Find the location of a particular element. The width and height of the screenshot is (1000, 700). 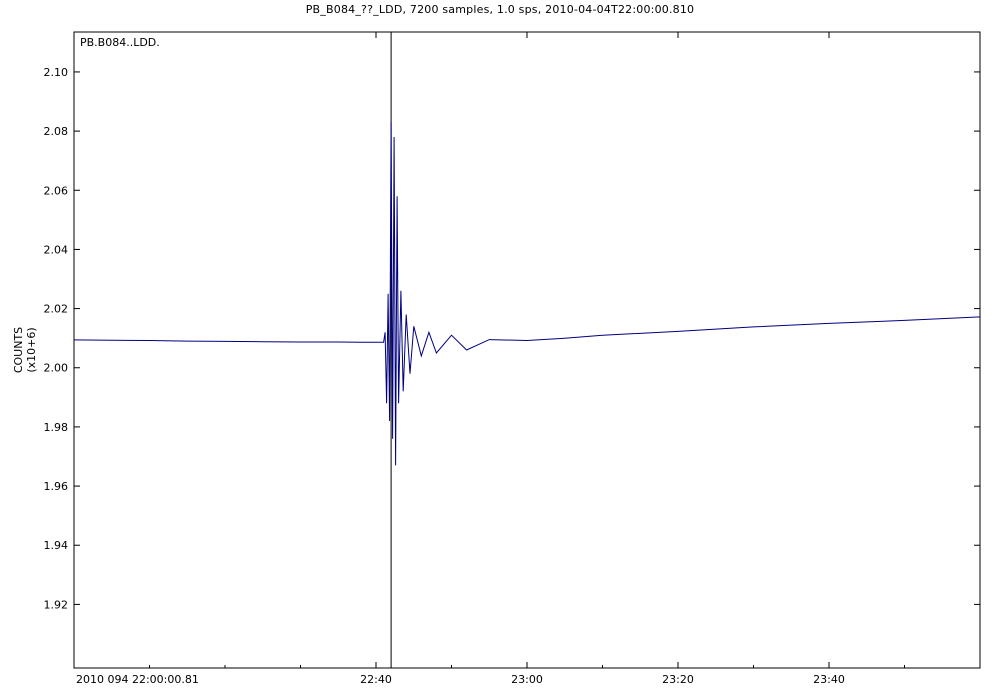

y-tick-label: 1.92 is located at coordinates (56, 604).